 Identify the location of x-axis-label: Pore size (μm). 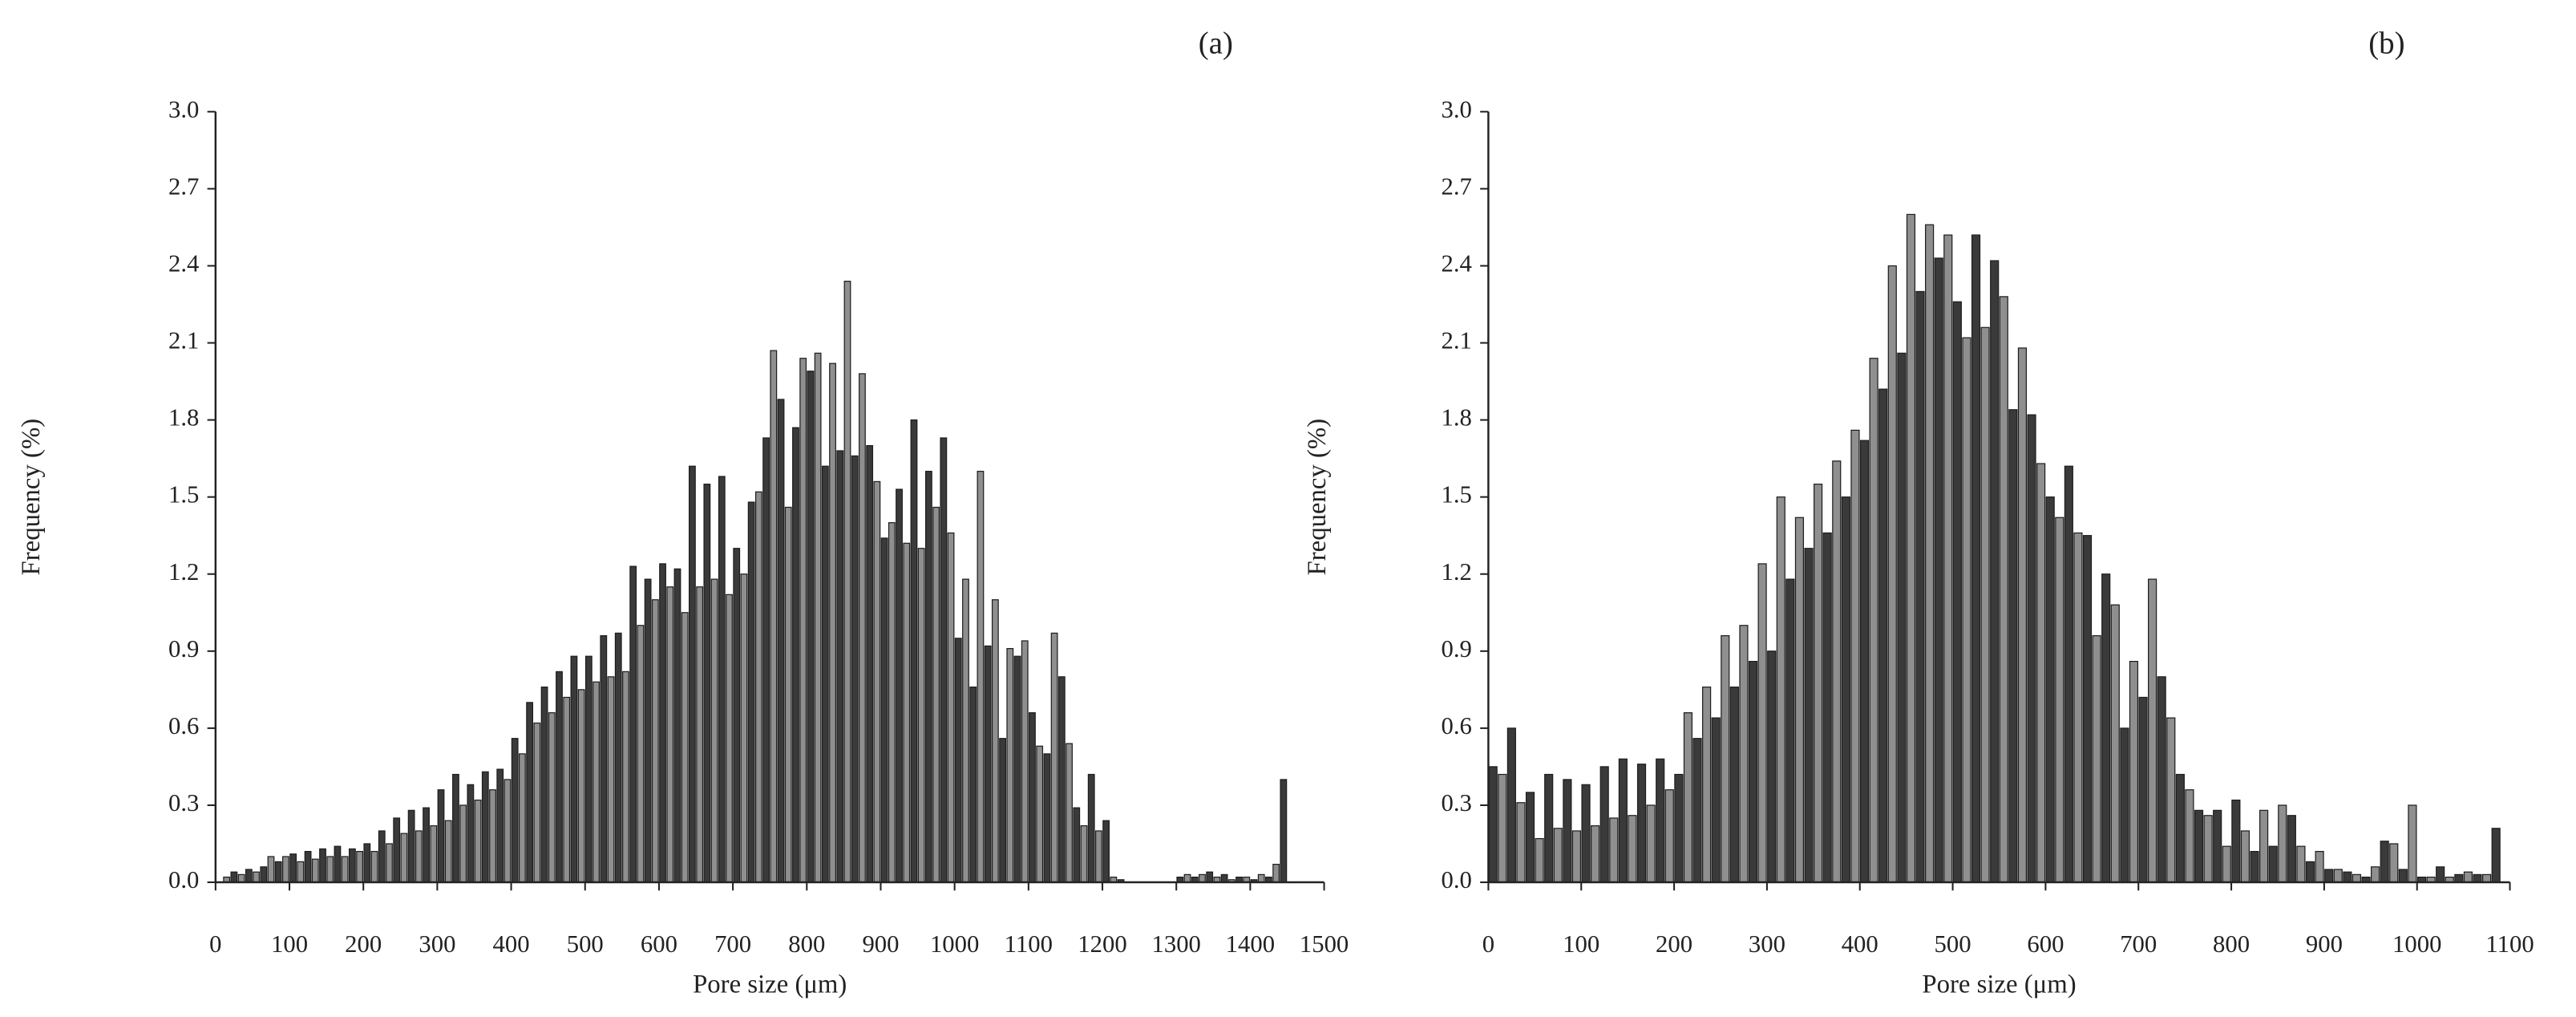
(1999, 984).